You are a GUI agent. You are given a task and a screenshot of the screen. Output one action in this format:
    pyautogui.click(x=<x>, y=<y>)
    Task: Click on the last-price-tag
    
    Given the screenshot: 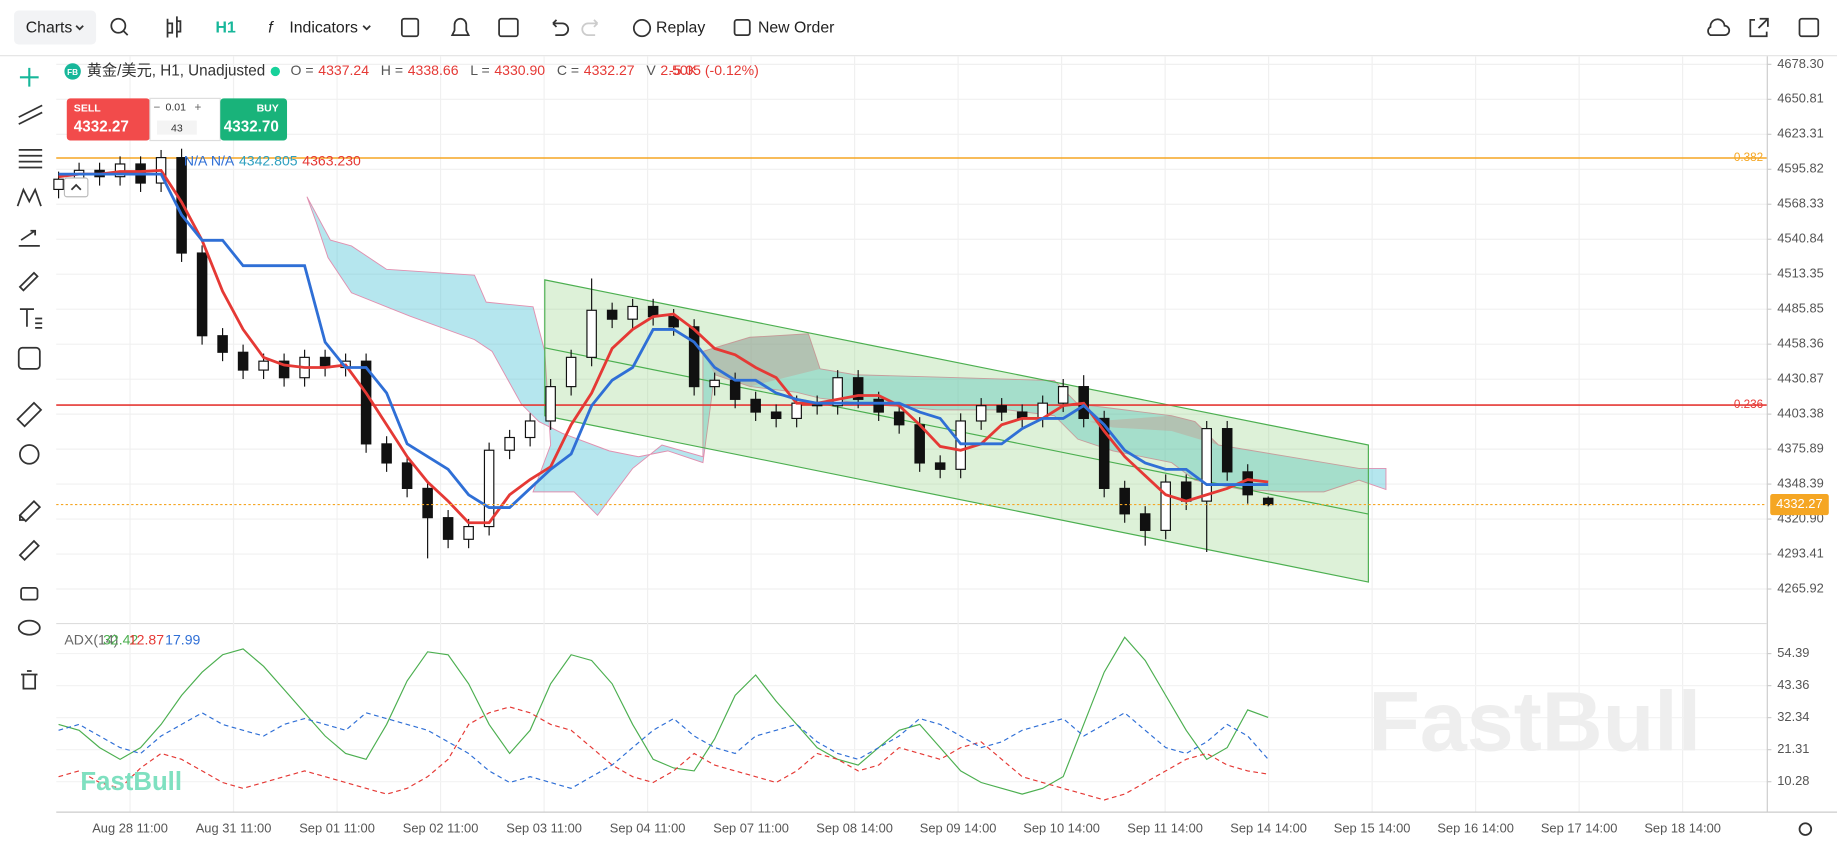 What is the action you would take?
    pyautogui.click(x=1799, y=505)
    